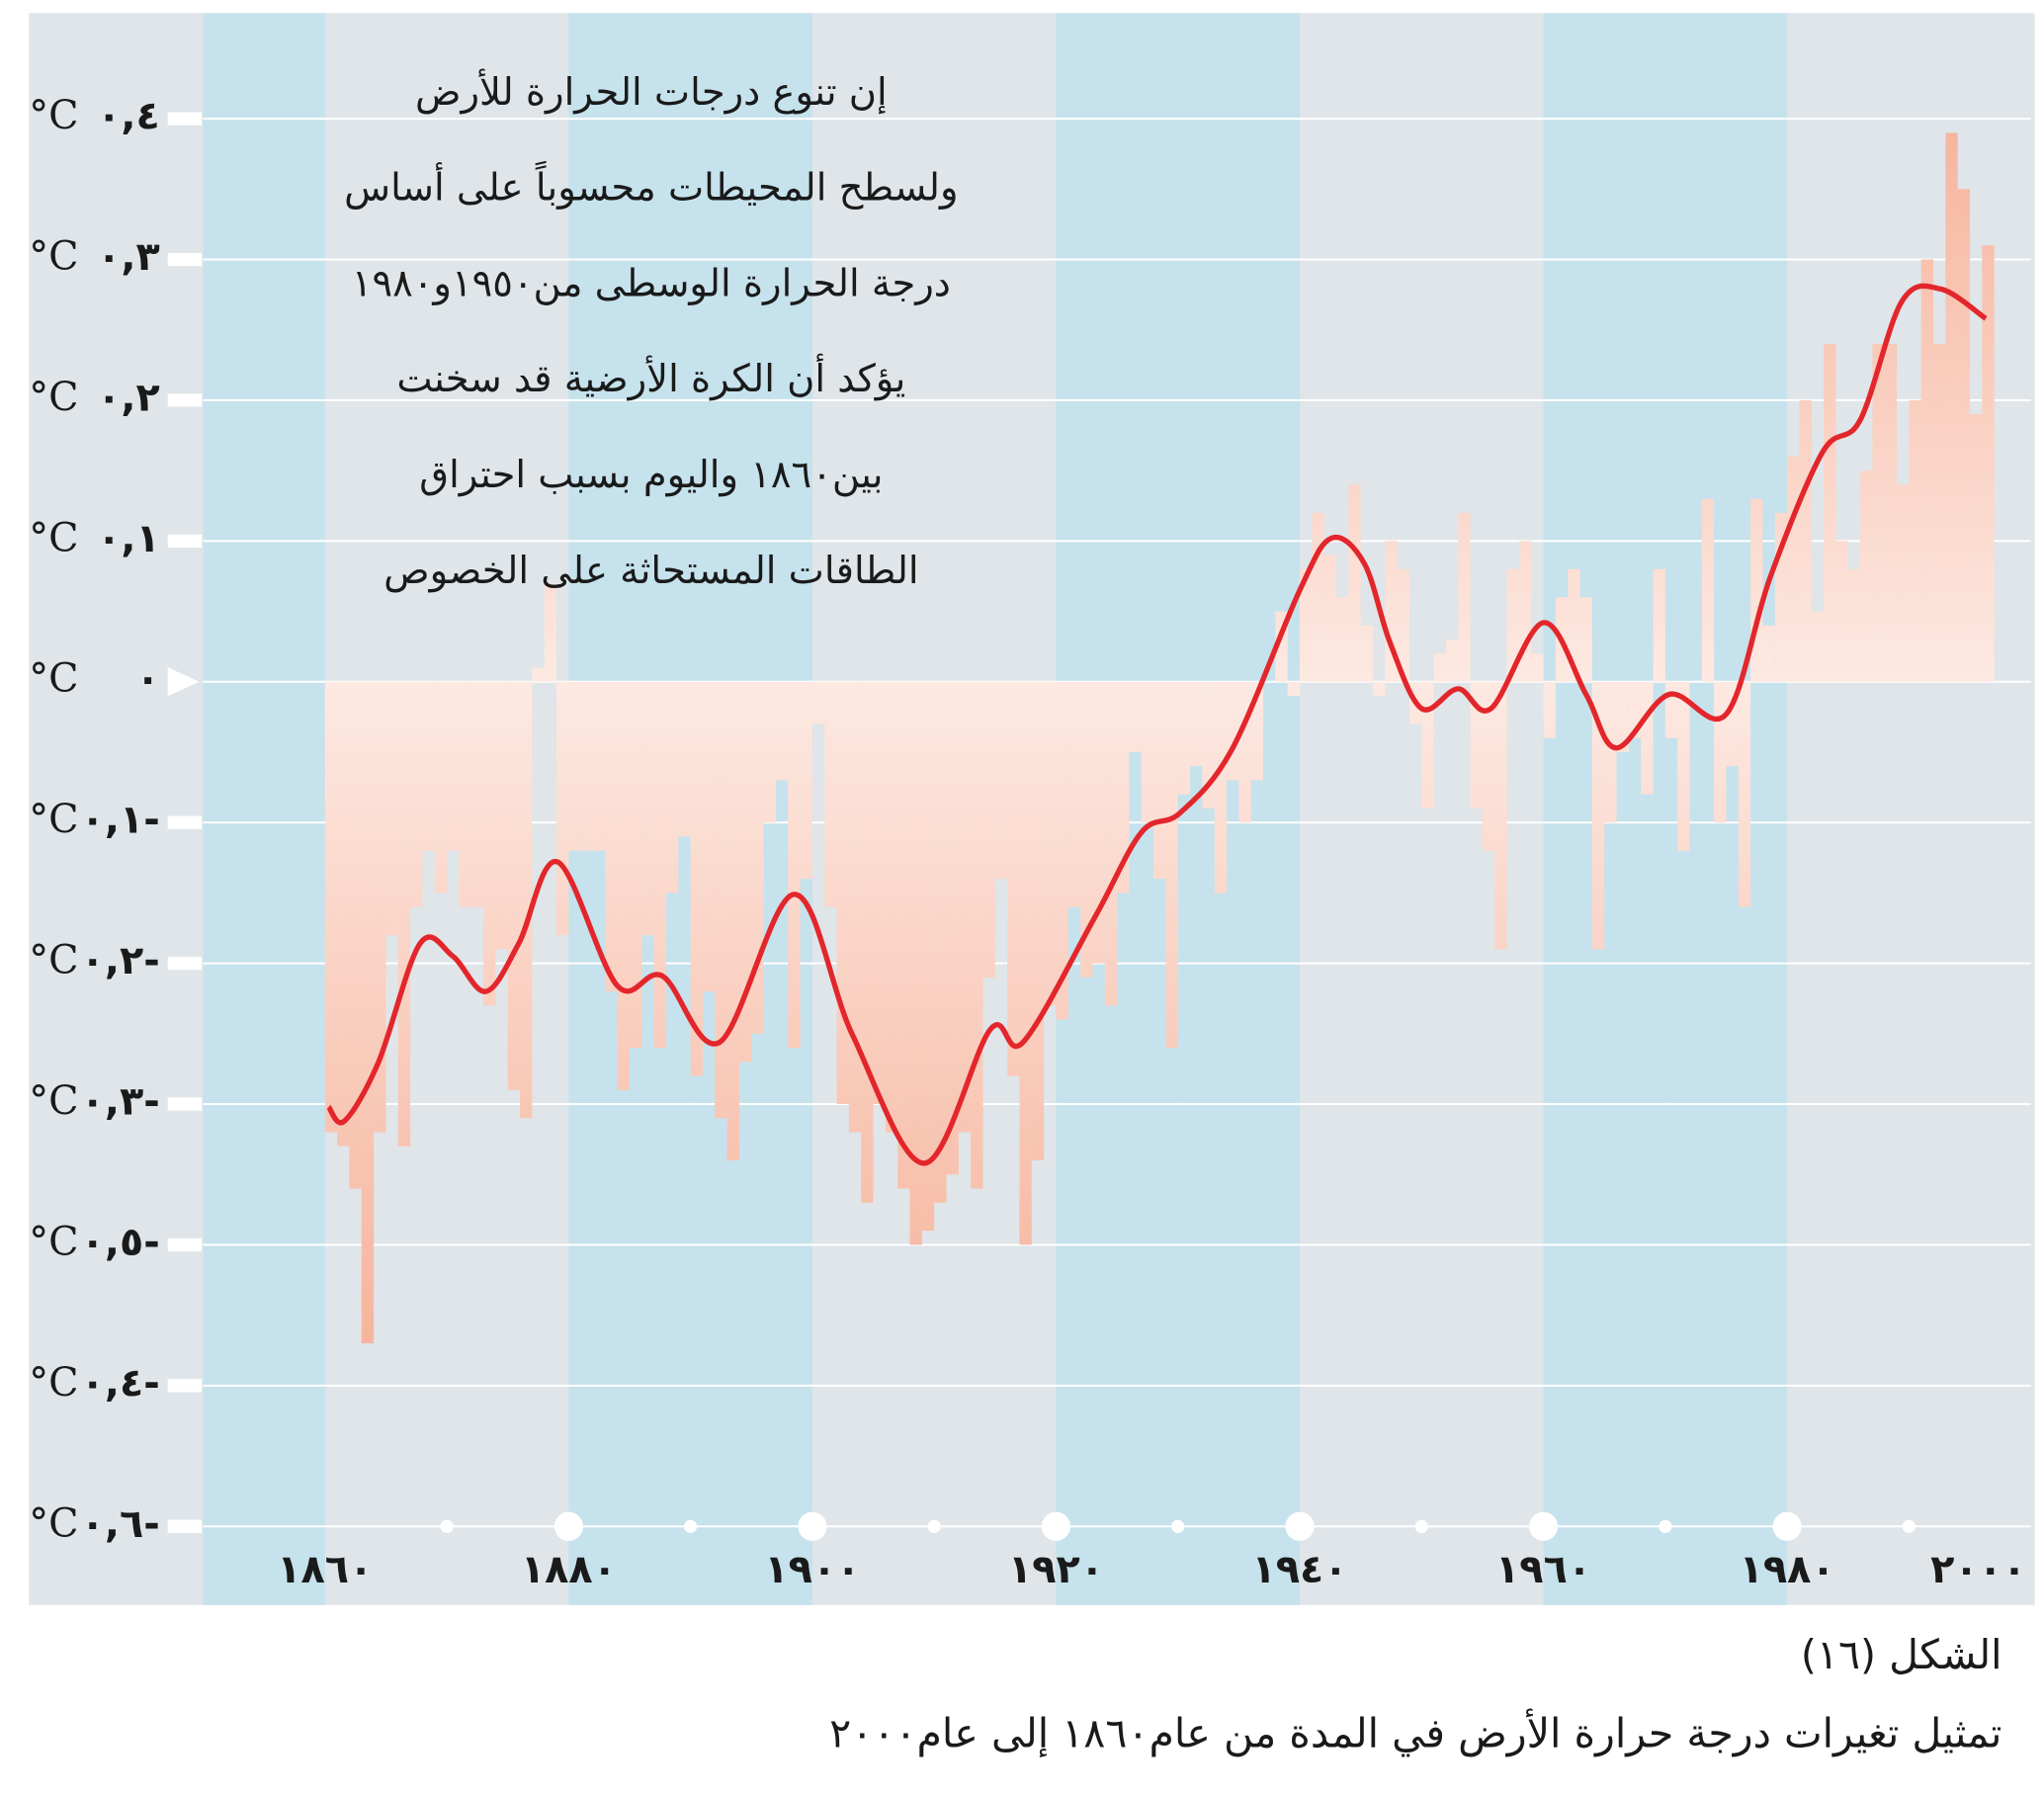  I want to click on annotation-line: الطاقات المستحاثة على الخصوص, so click(650, 571).